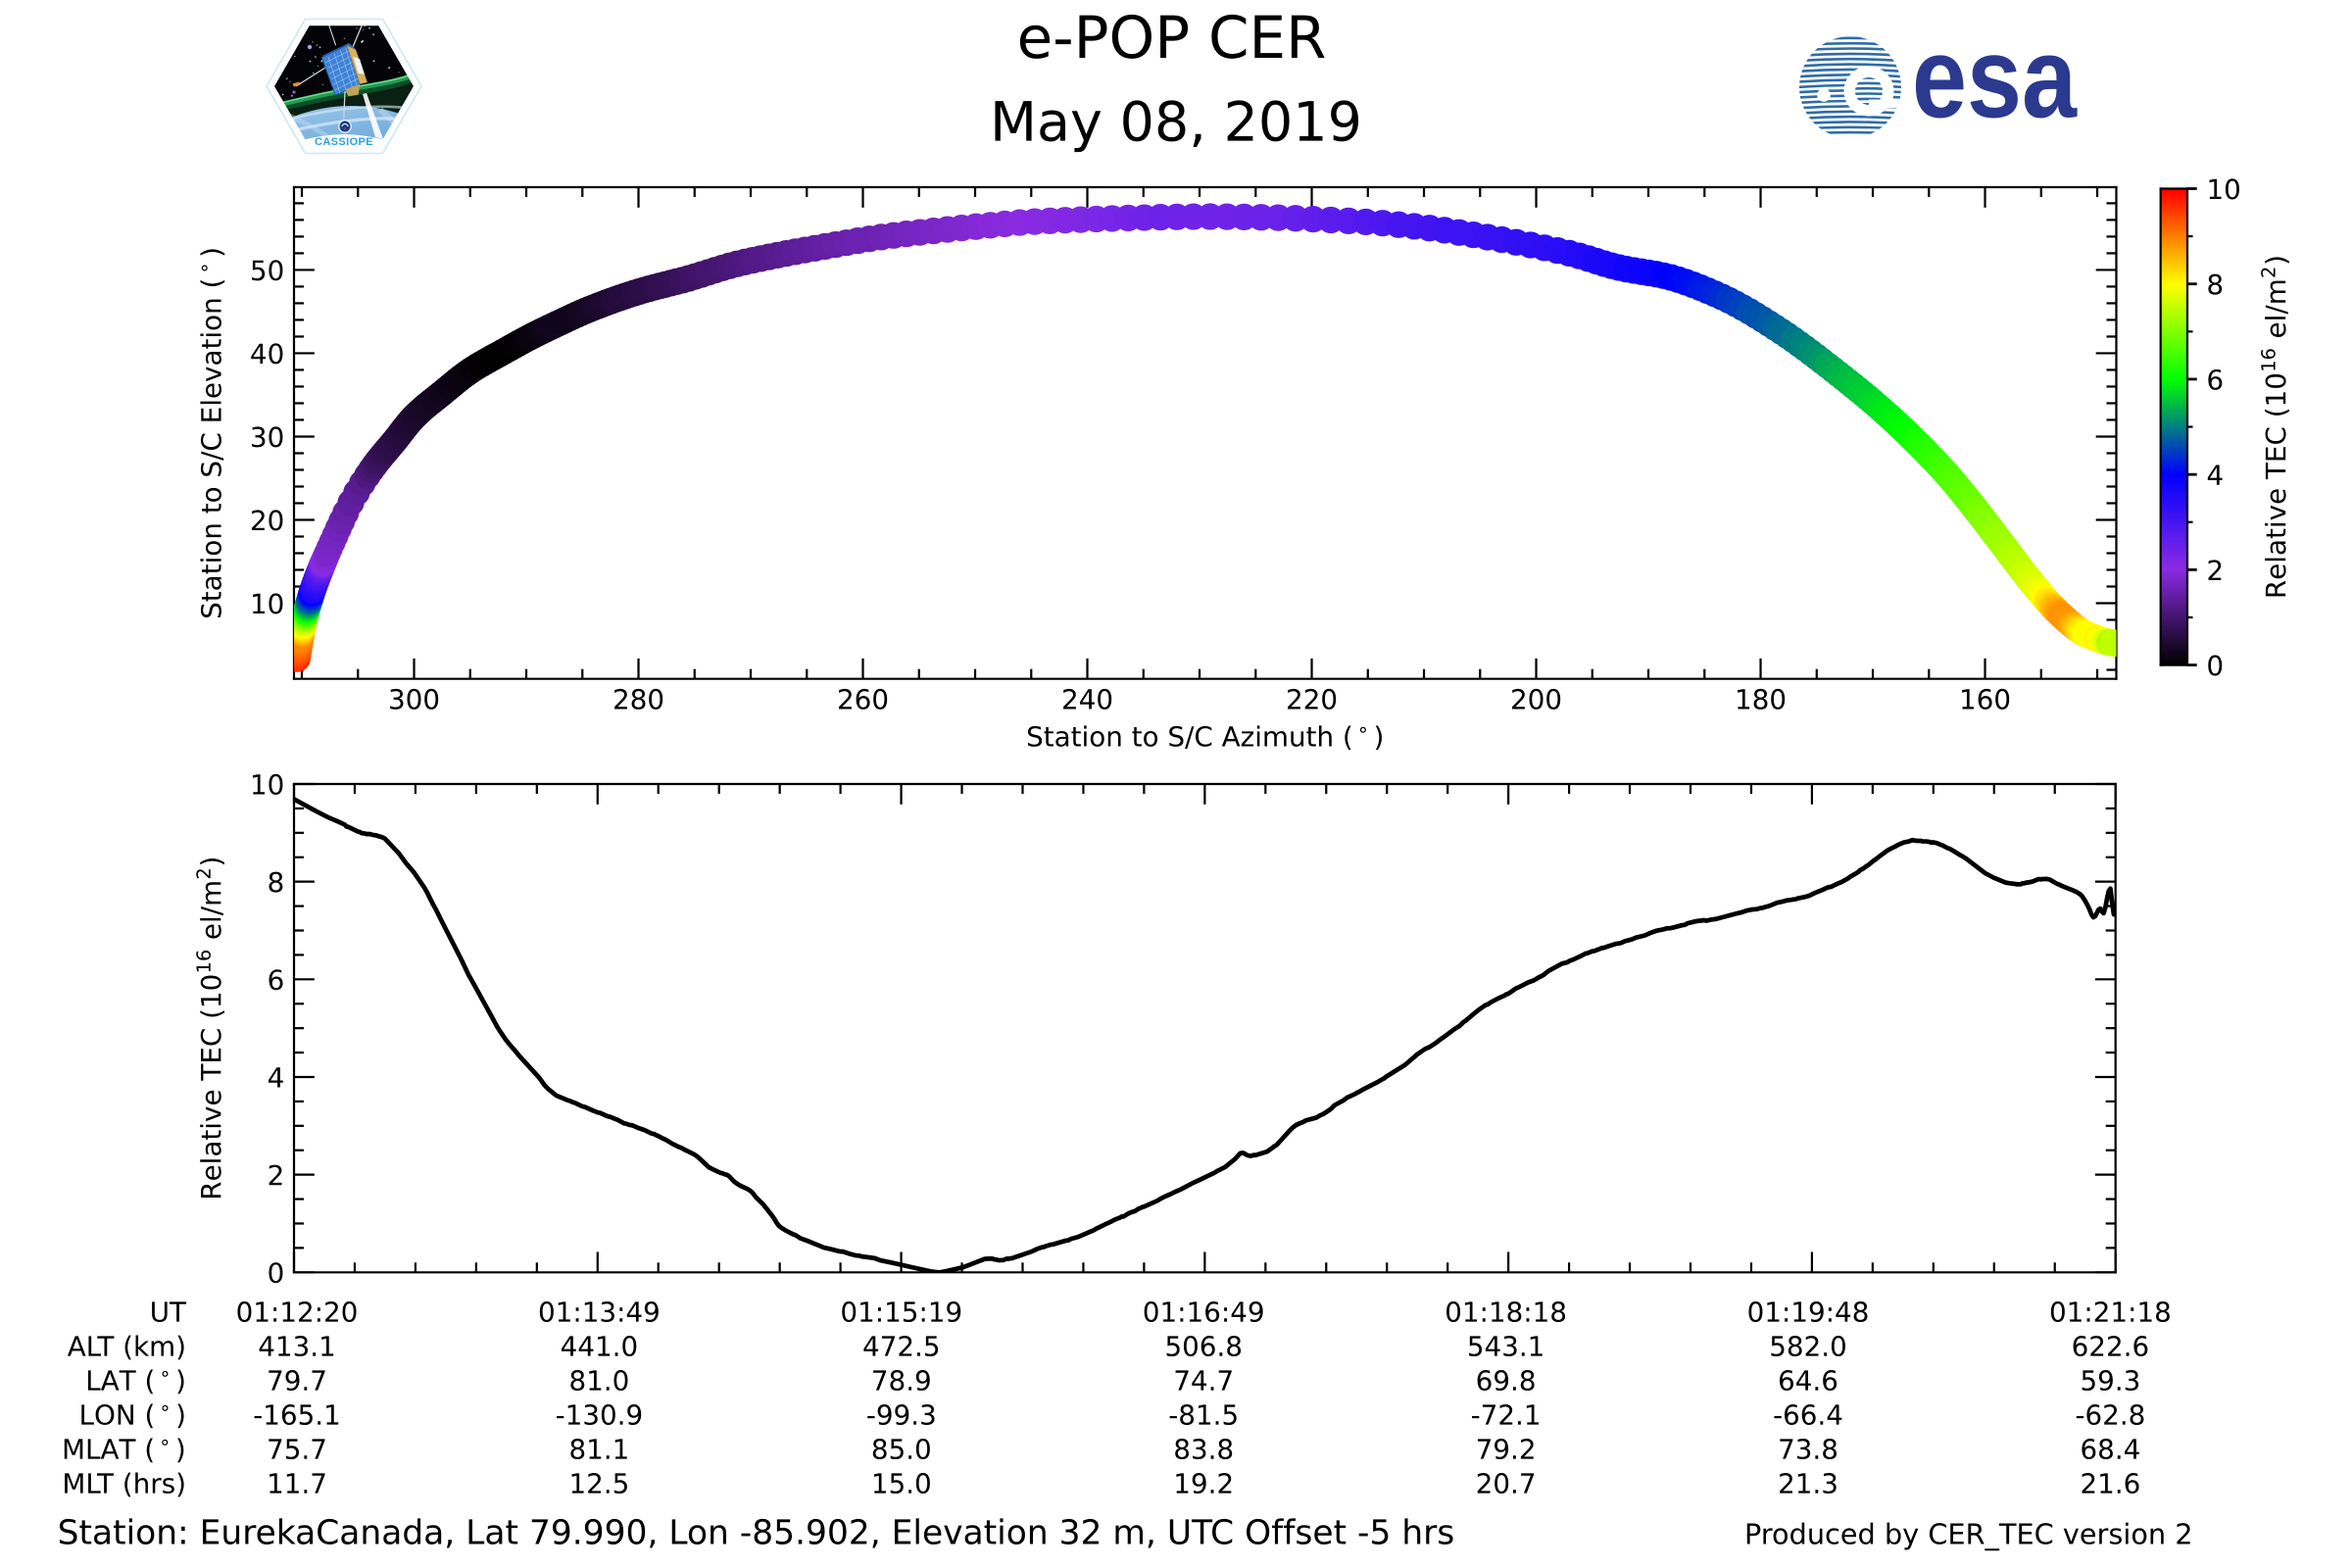  I want to click on svg-text: CASSIOPE, so click(344, 142).